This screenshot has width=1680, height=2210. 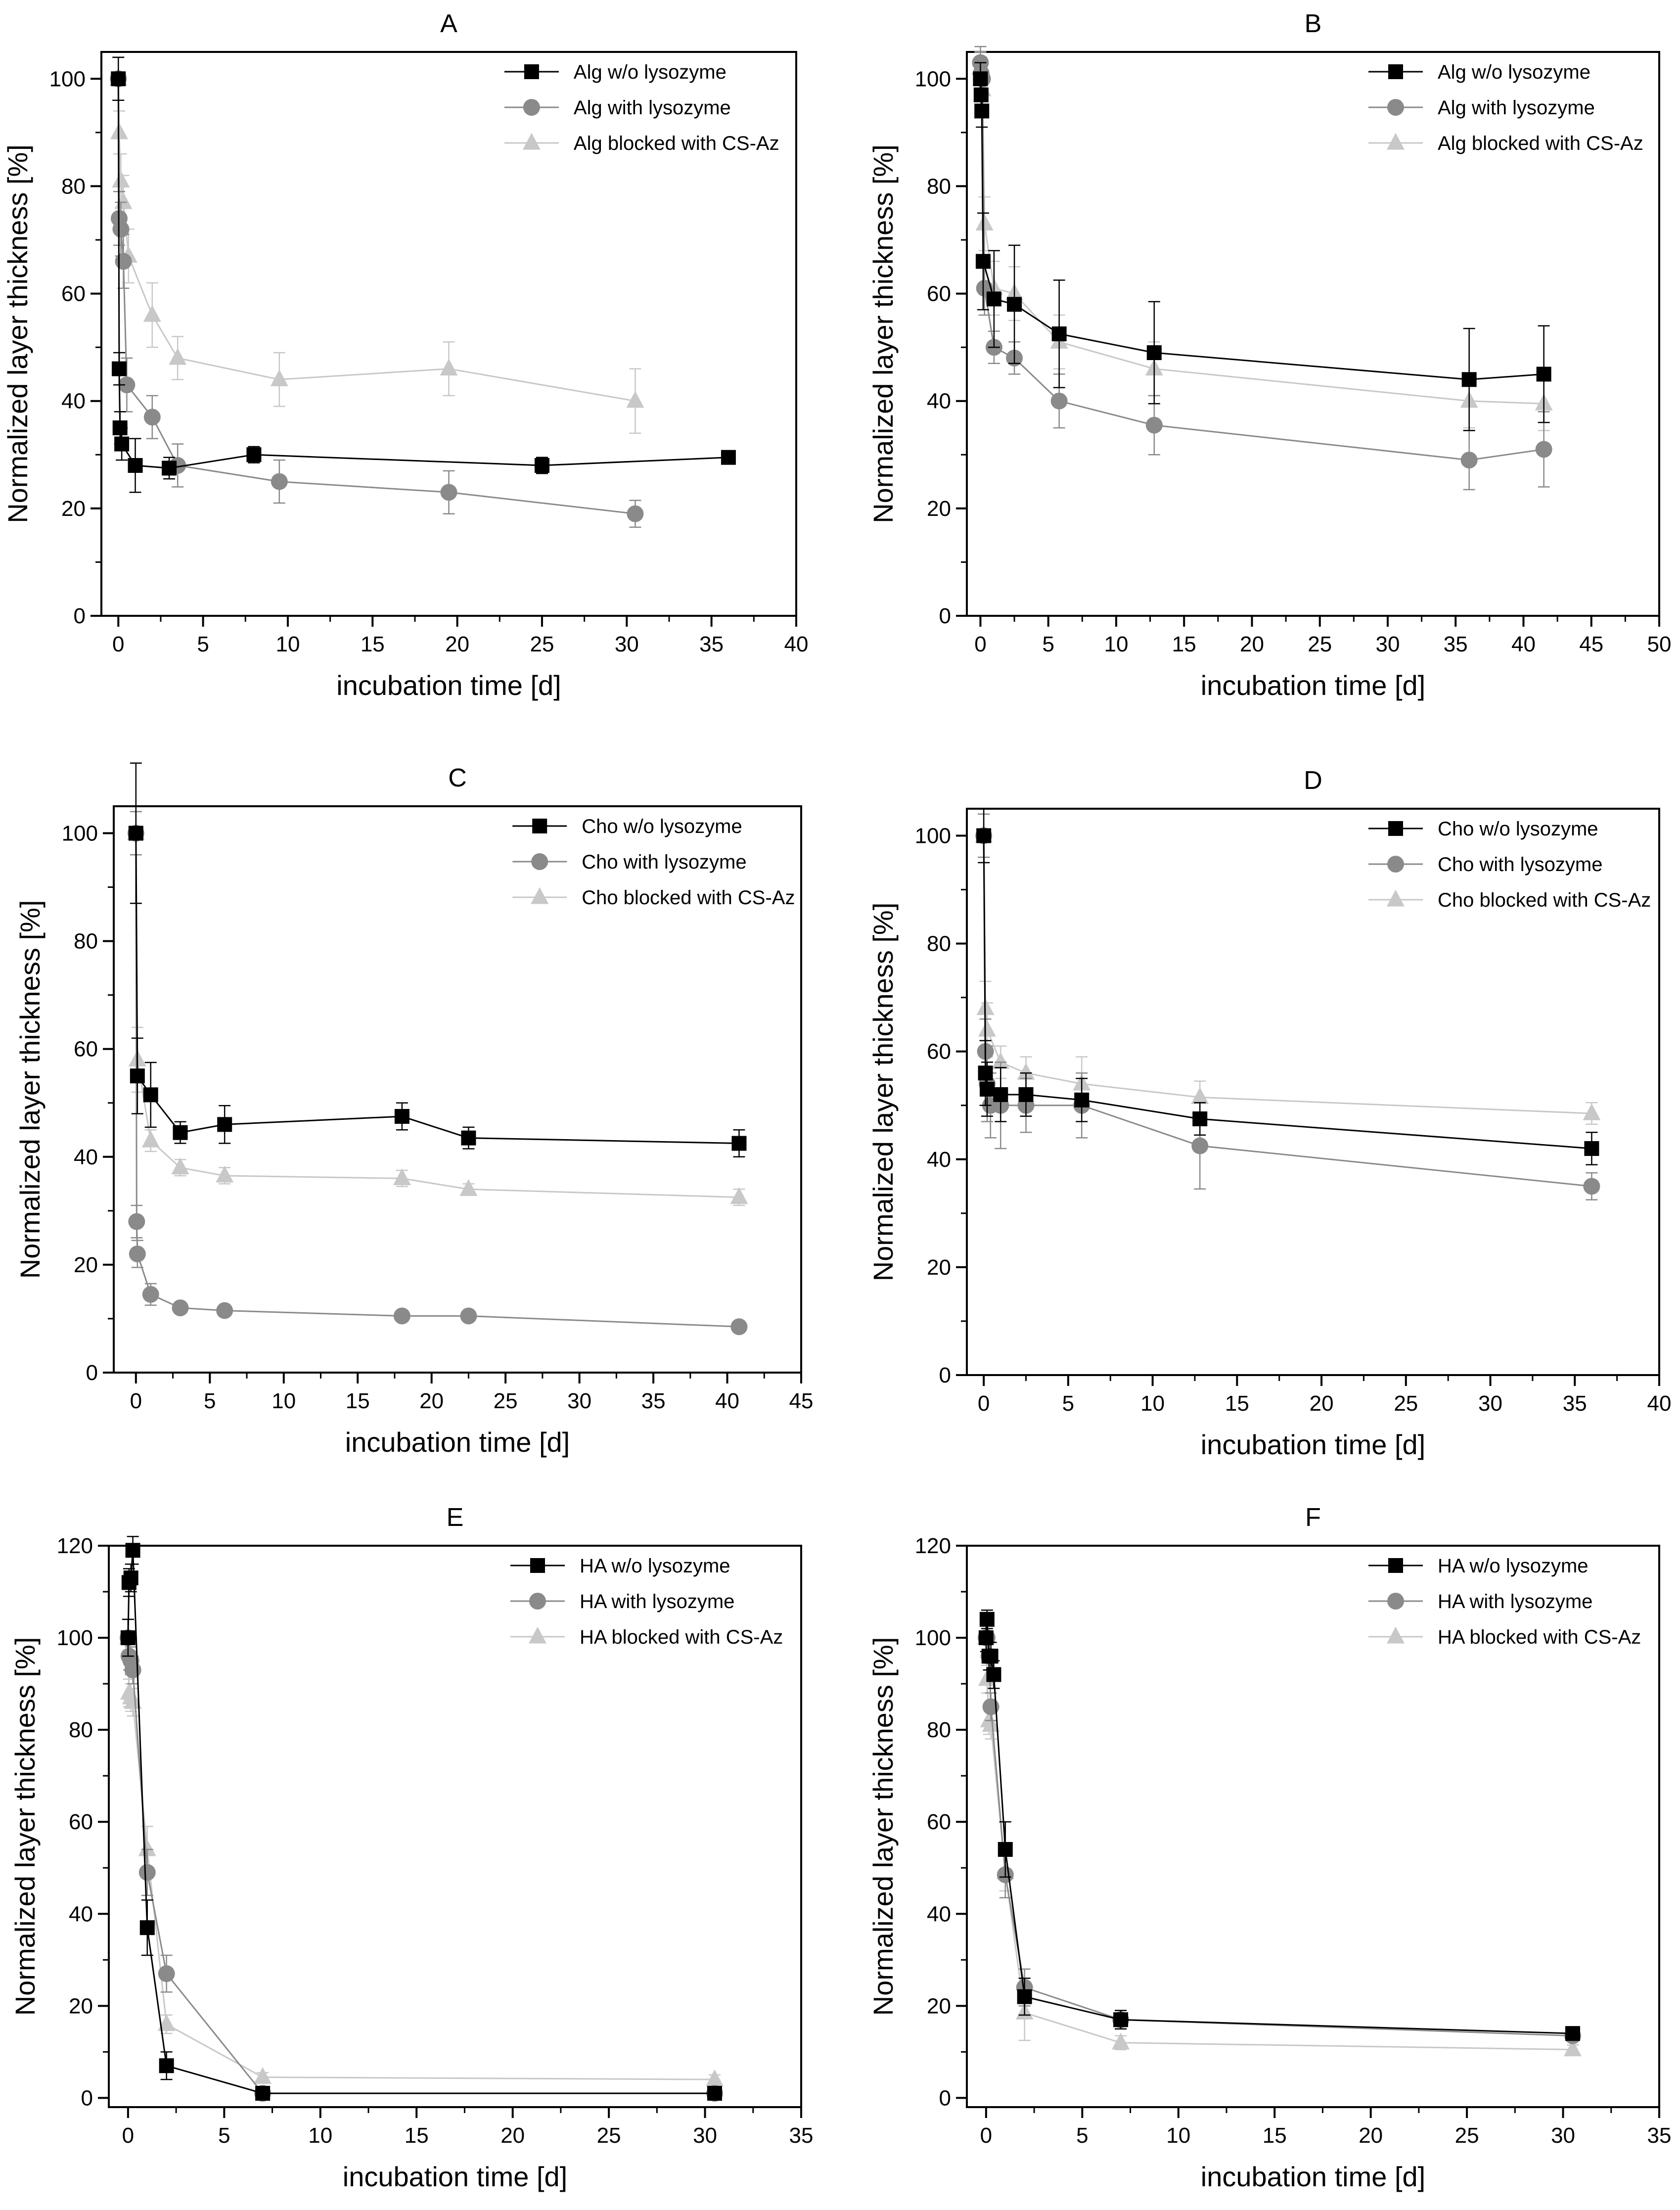 What do you see at coordinates (1275, 2135) in the screenshot?
I see `x-tick-label-f: 15` at bounding box center [1275, 2135].